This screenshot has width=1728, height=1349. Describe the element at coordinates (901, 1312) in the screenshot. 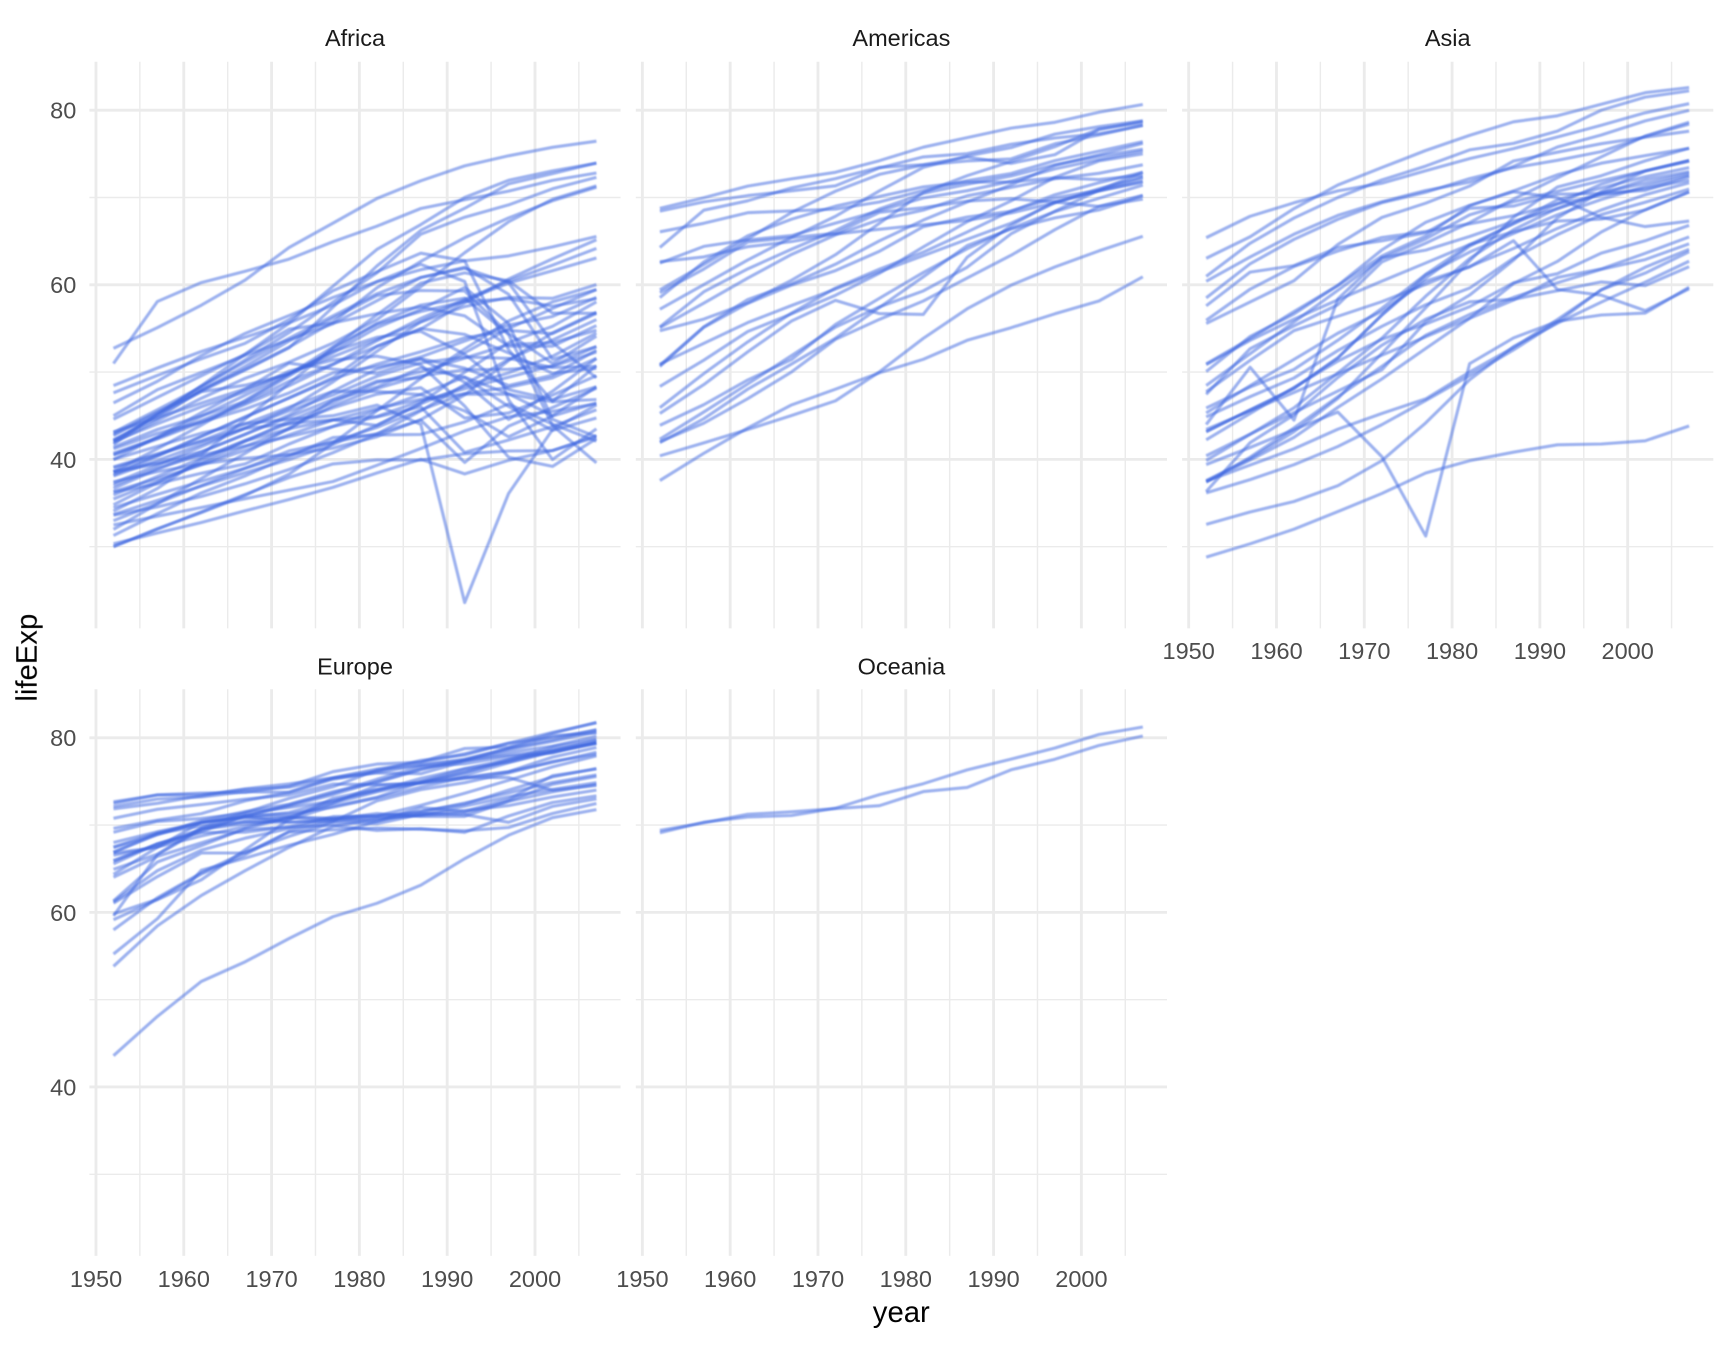

I see `svg-text: year` at that location.